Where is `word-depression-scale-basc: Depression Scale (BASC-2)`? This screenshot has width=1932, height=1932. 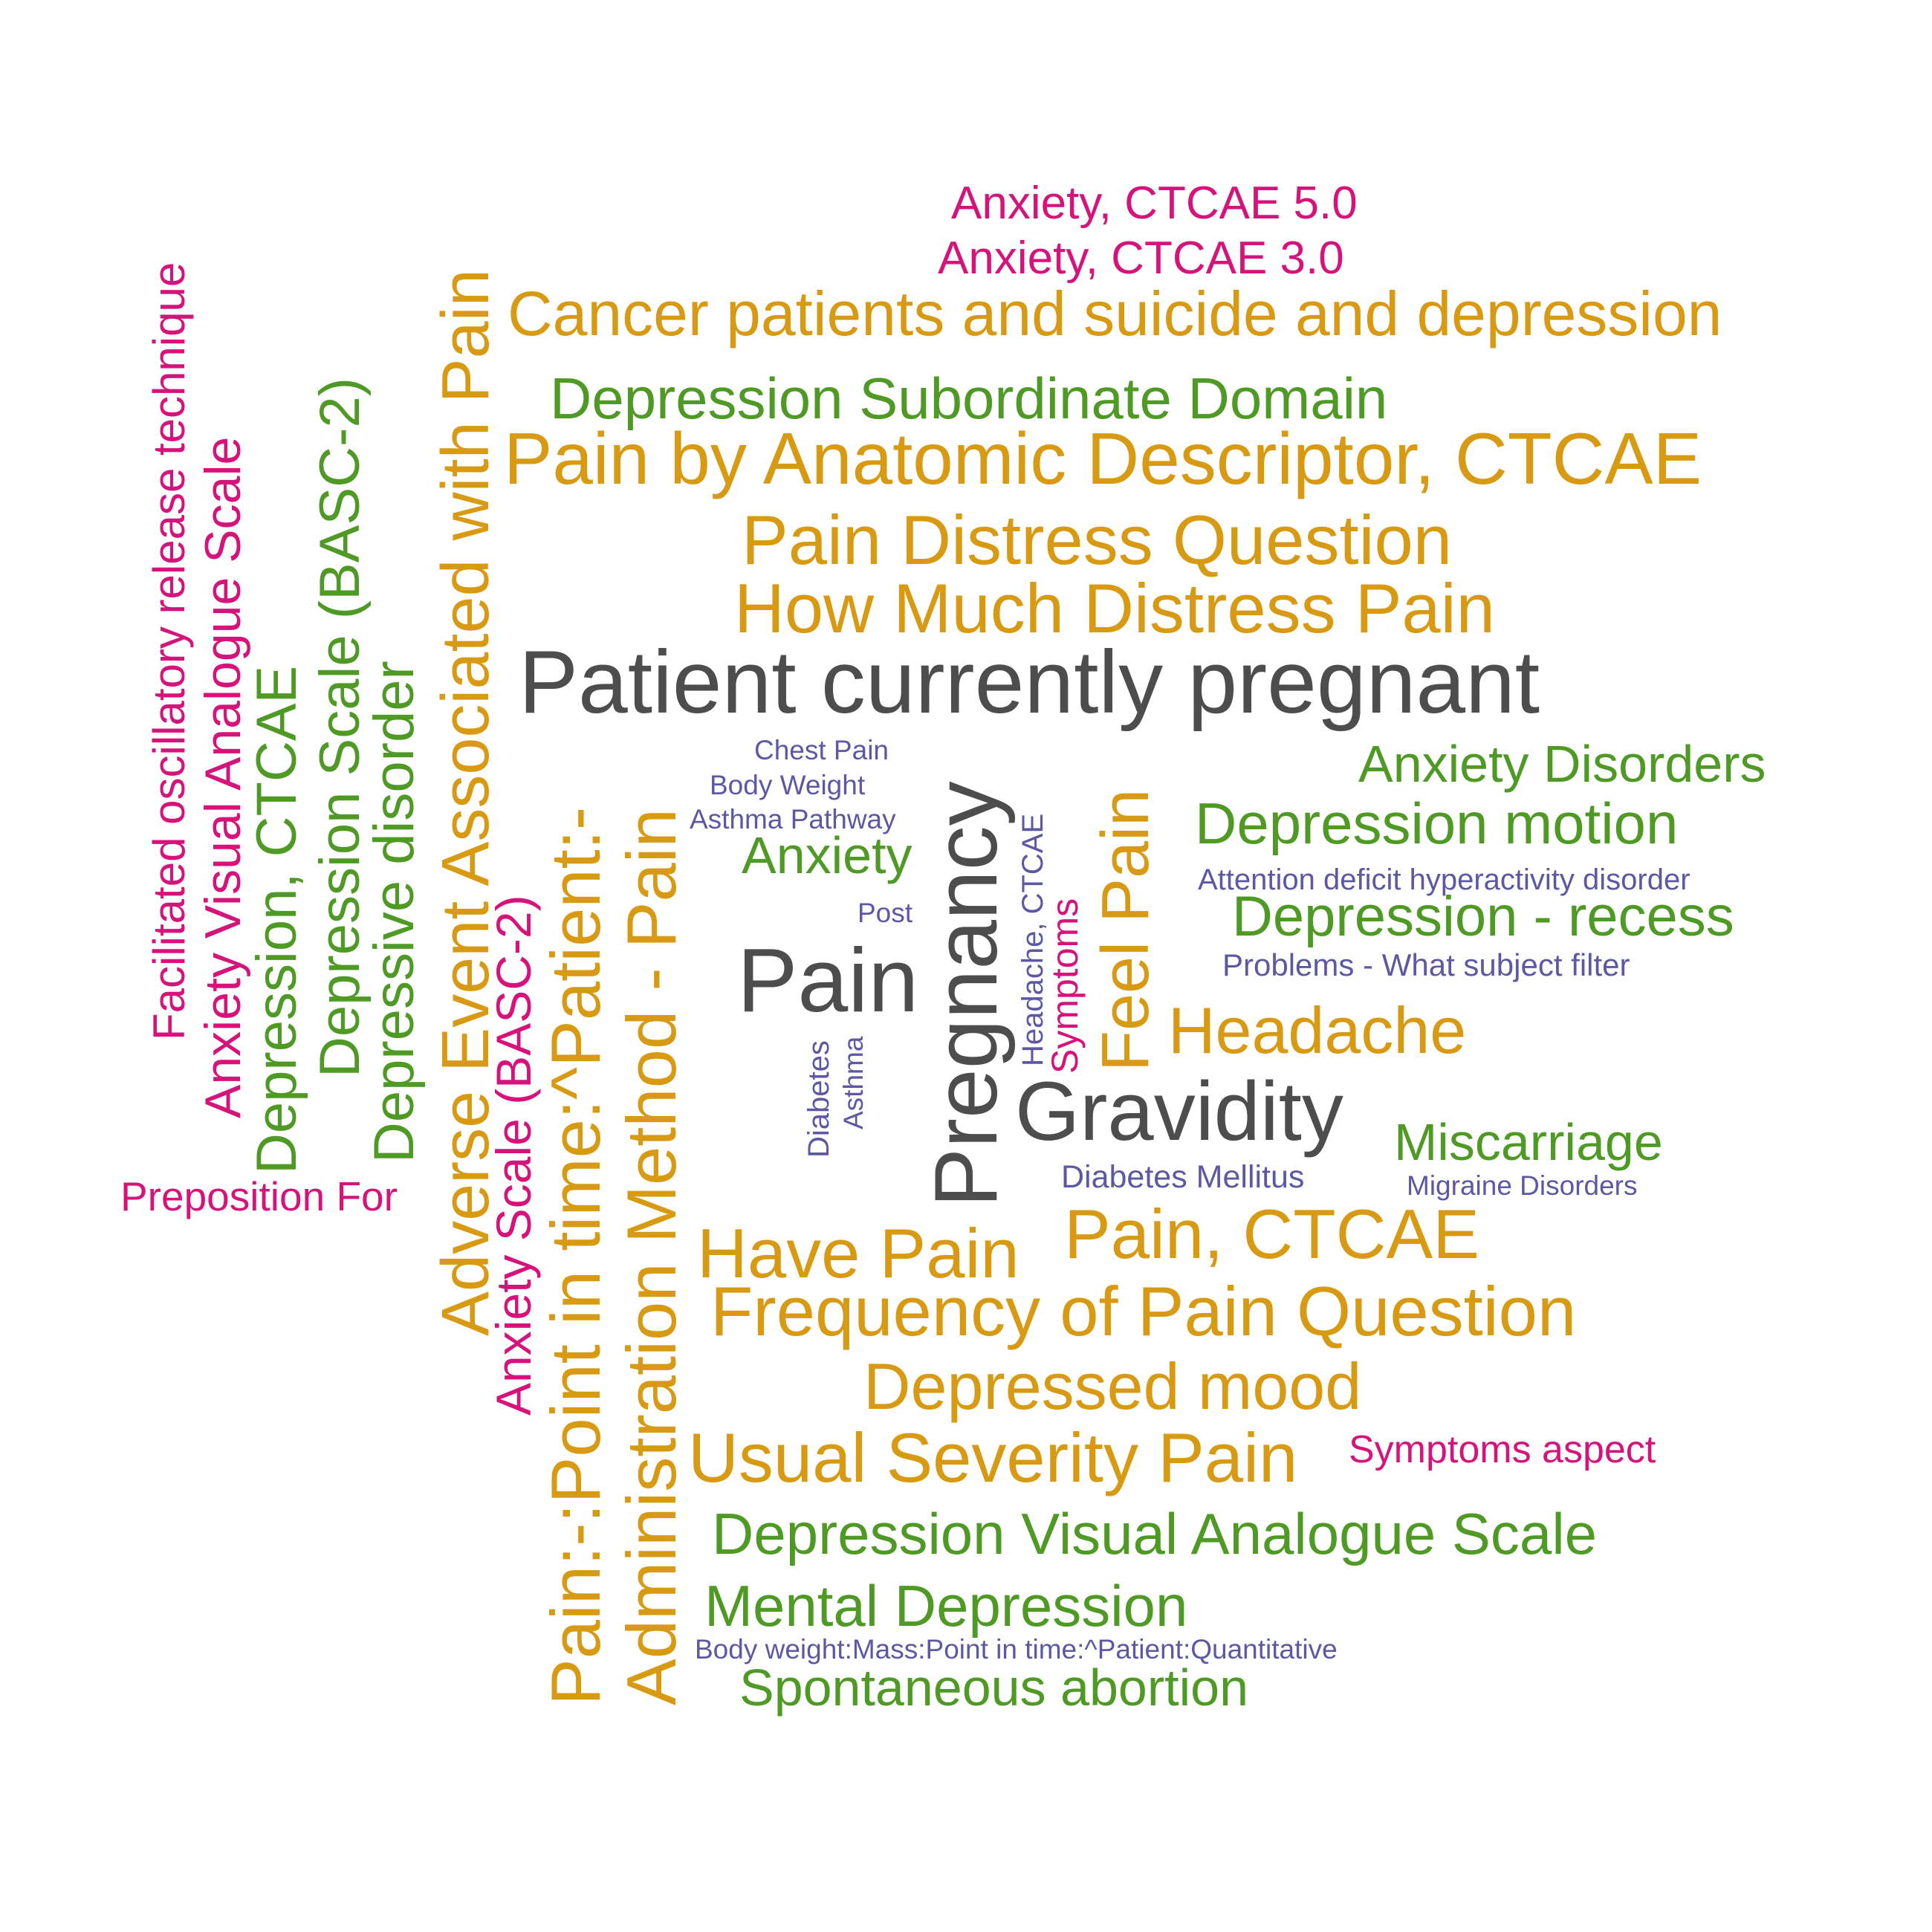
word-depression-scale-basc: Depression Scale (BASC-2) is located at coordinates (340, 727).